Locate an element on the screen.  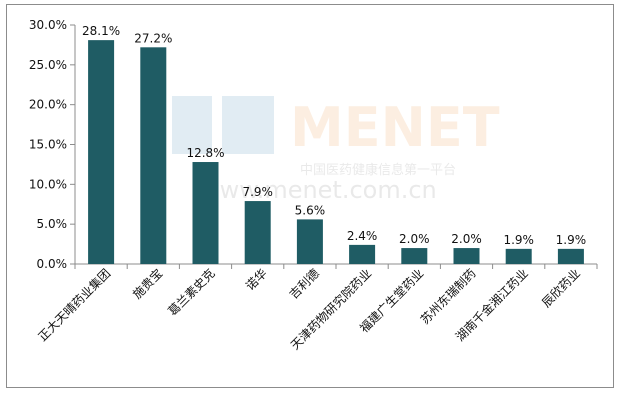
watermark-tagline: 中国医药健康信息第一平台 is located at coordinates (378, 170).